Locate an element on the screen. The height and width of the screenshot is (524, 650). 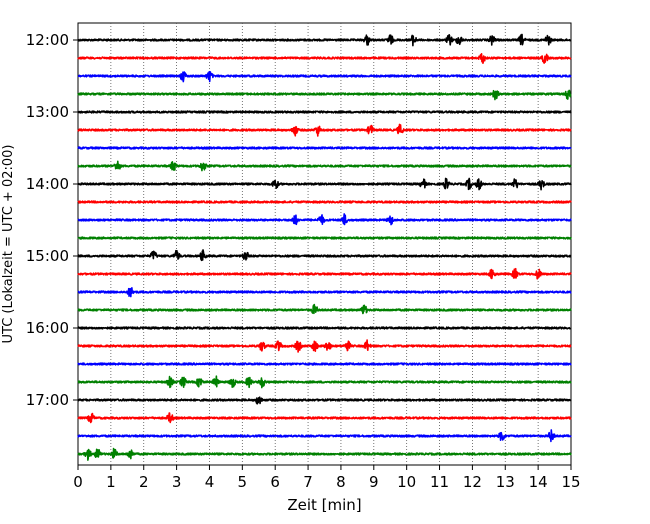
x-tick-label-12: 12 is located at coordinates (472, 482).